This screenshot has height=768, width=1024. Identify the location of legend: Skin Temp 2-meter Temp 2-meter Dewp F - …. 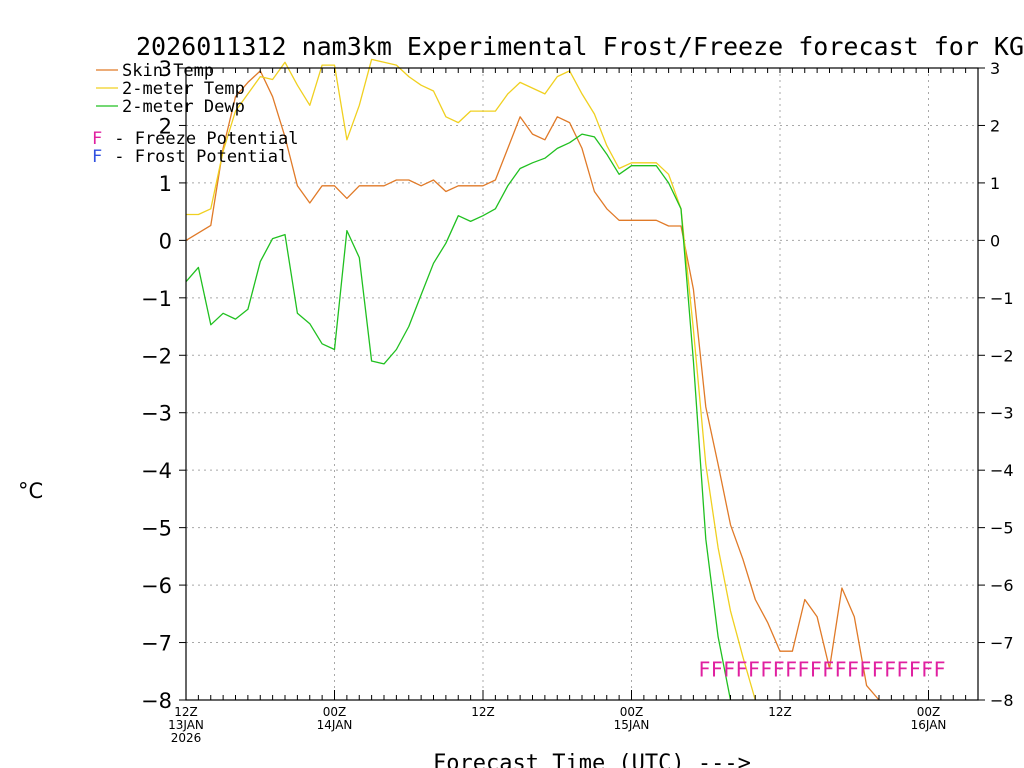
(195, 114).